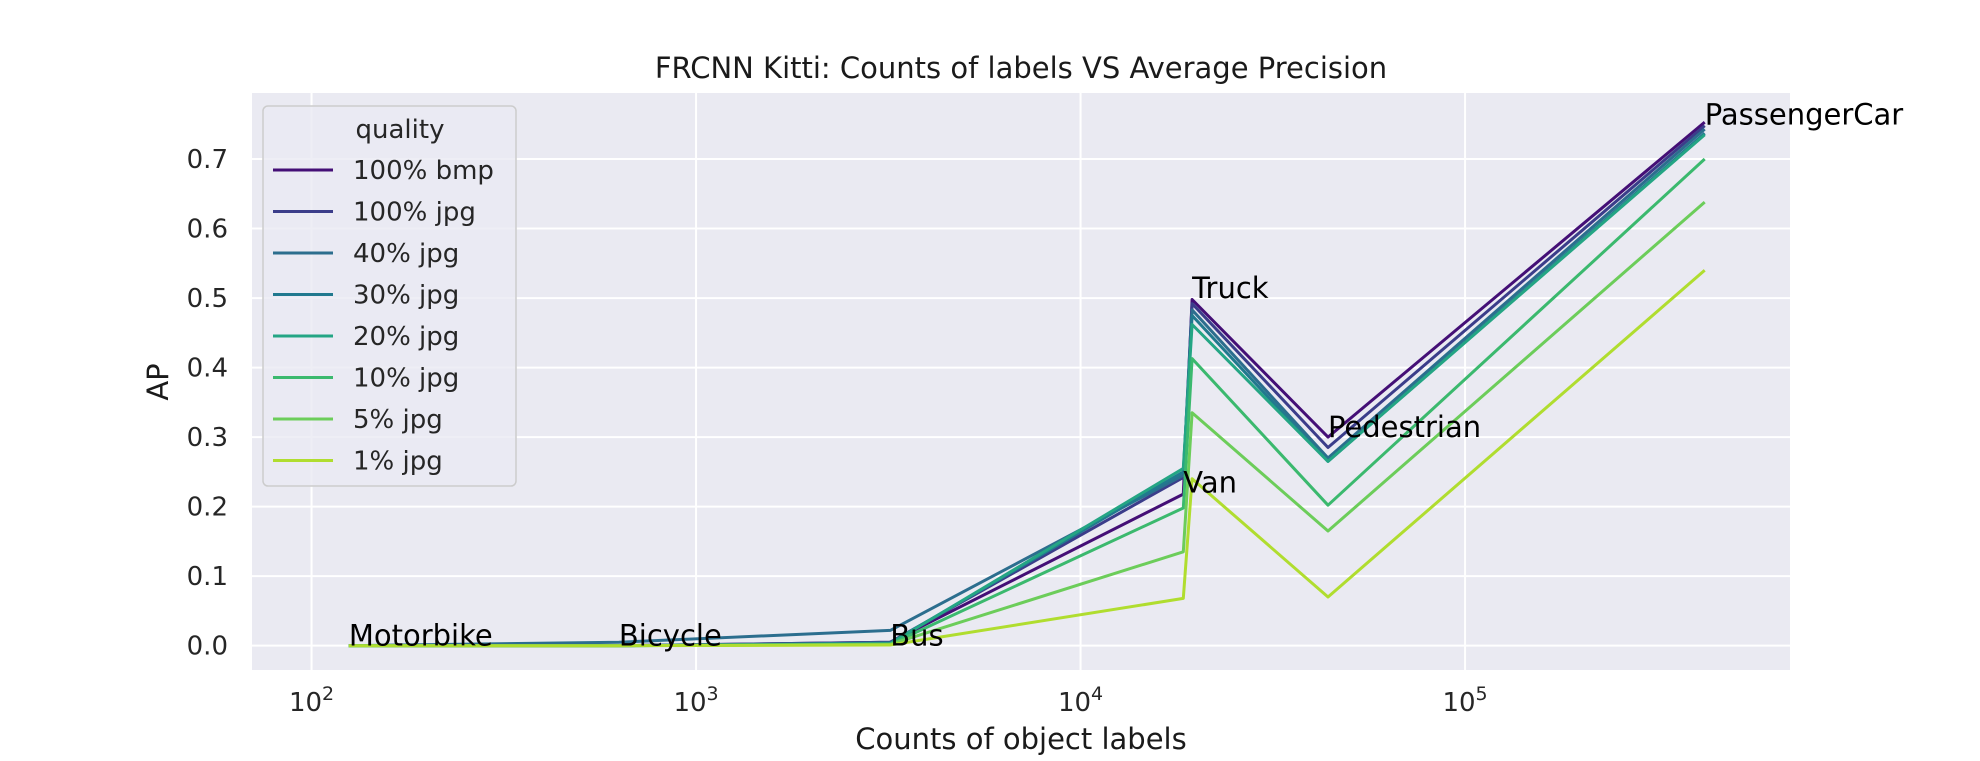  Describe the element at coordinates (207, 577) in the screenshot. I see `y-tick-label: 0.1` at that location.